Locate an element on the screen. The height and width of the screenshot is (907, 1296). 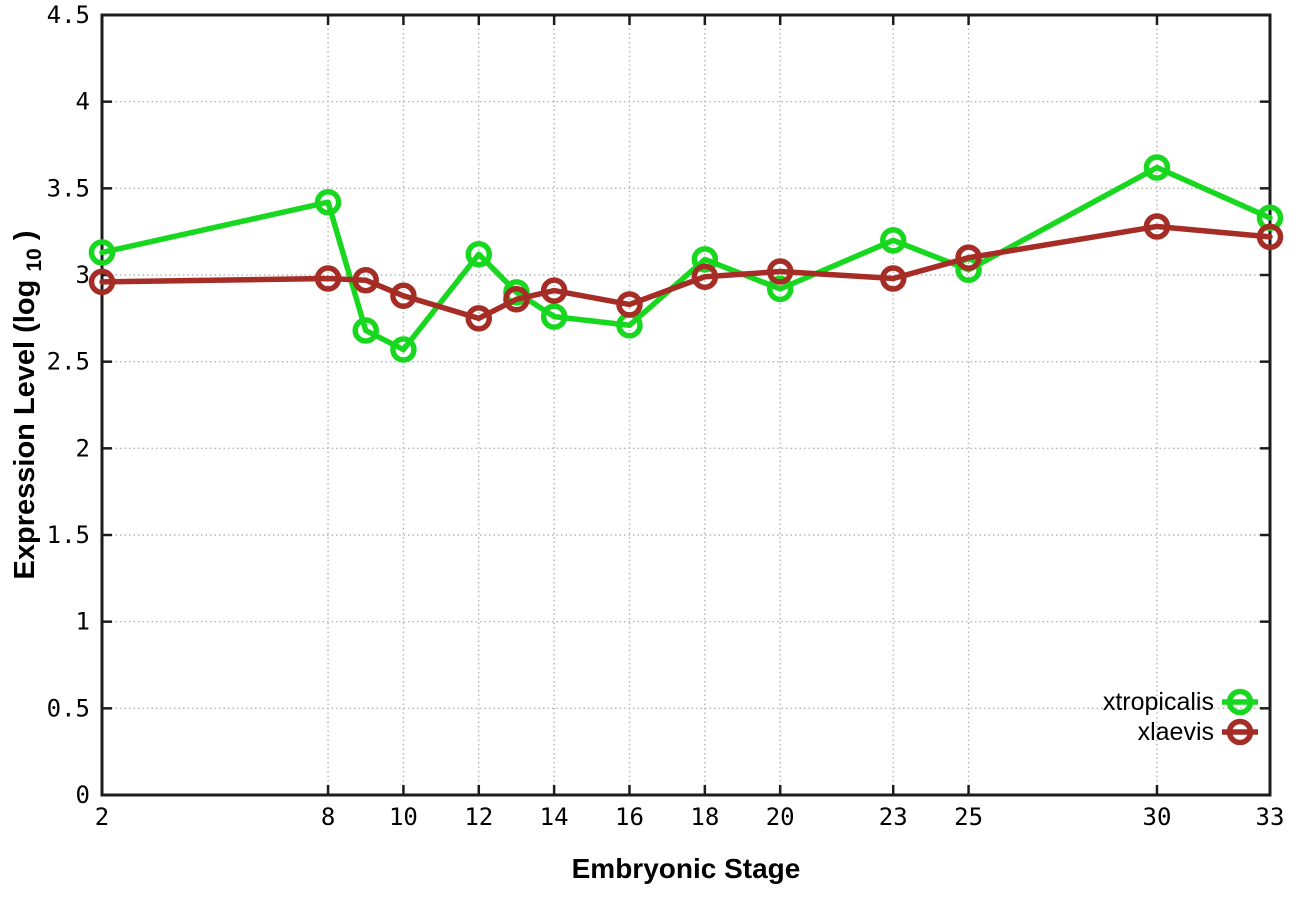
y-axis-title-subscript: 10 is located at coordinates (34, 259).